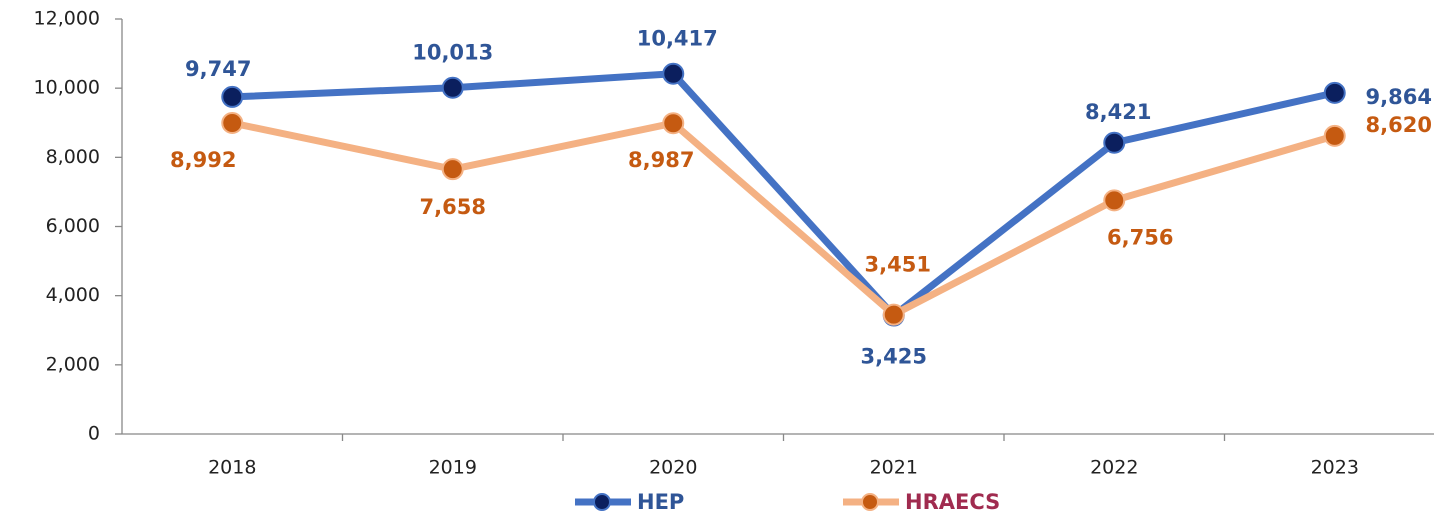 The height and width of the screenshot is (520, 1435). Describe the element at coordinates (453, 207) in the screenshot. I see `data-label: 7,658` at that location.